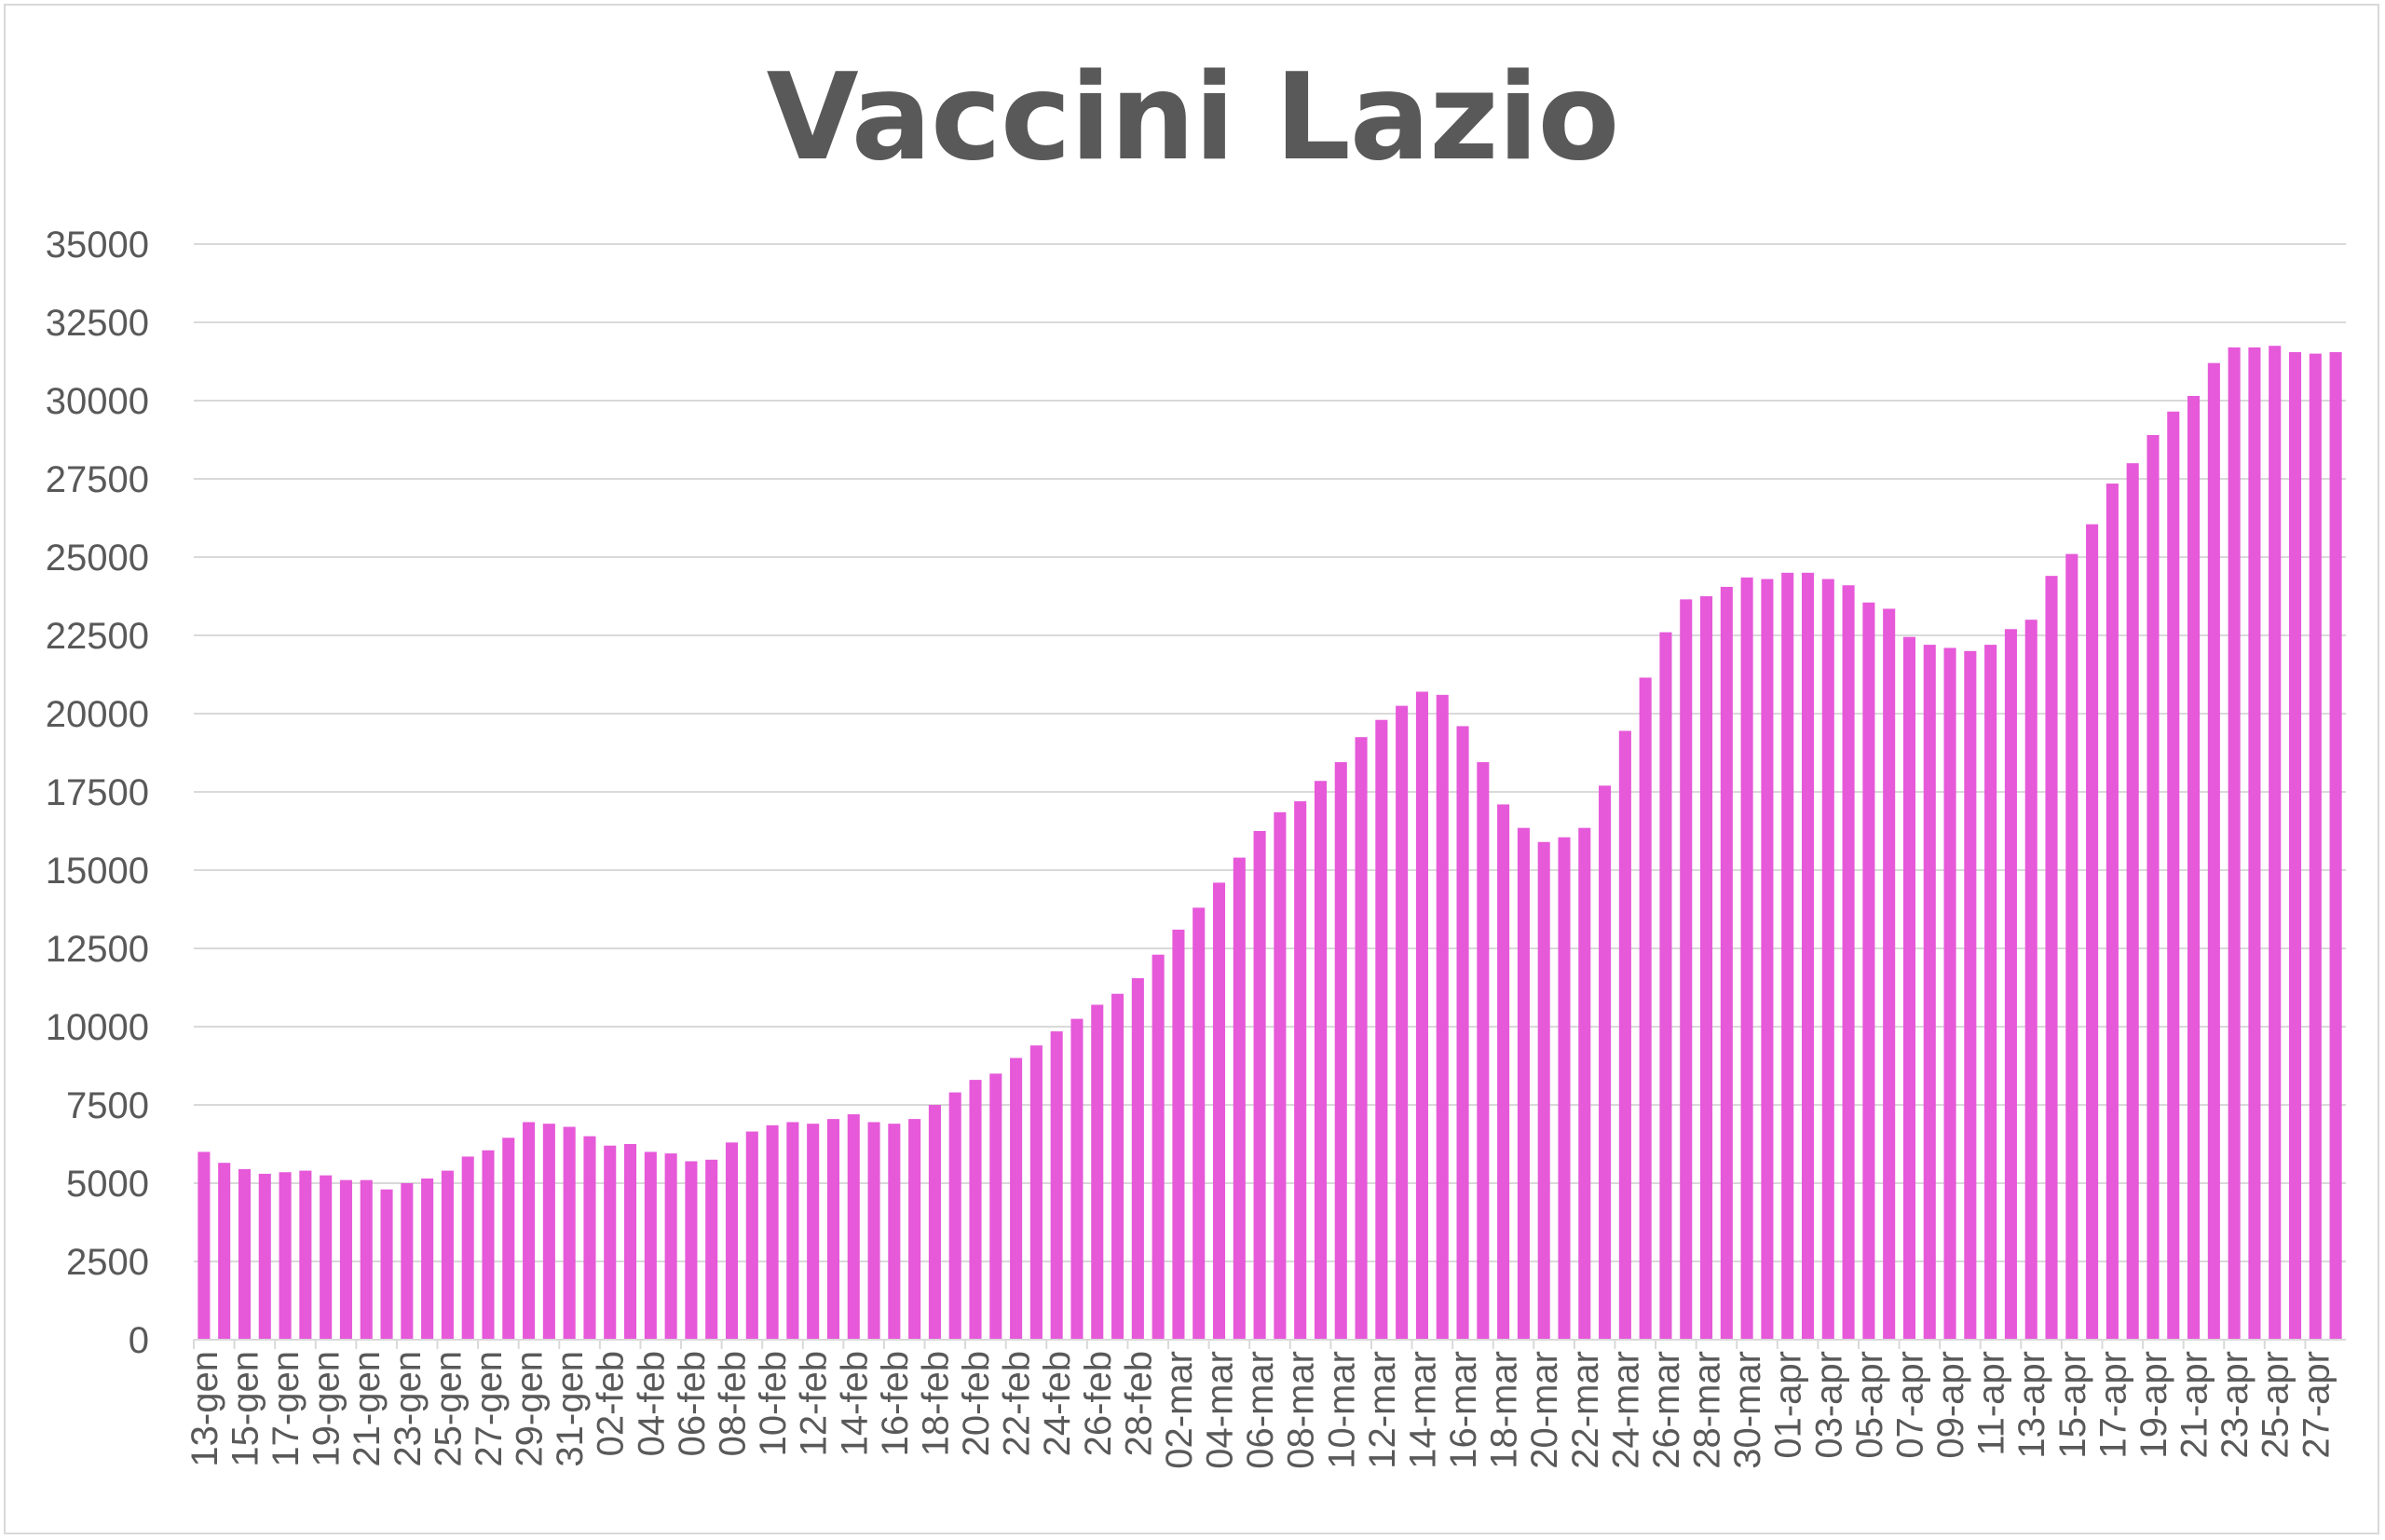 This screenshot has width=2385, height=1540. Describe the element at coordinates (1828, 1405) in the screenshot. I see `x-tick-label: 03-apr` at that location.